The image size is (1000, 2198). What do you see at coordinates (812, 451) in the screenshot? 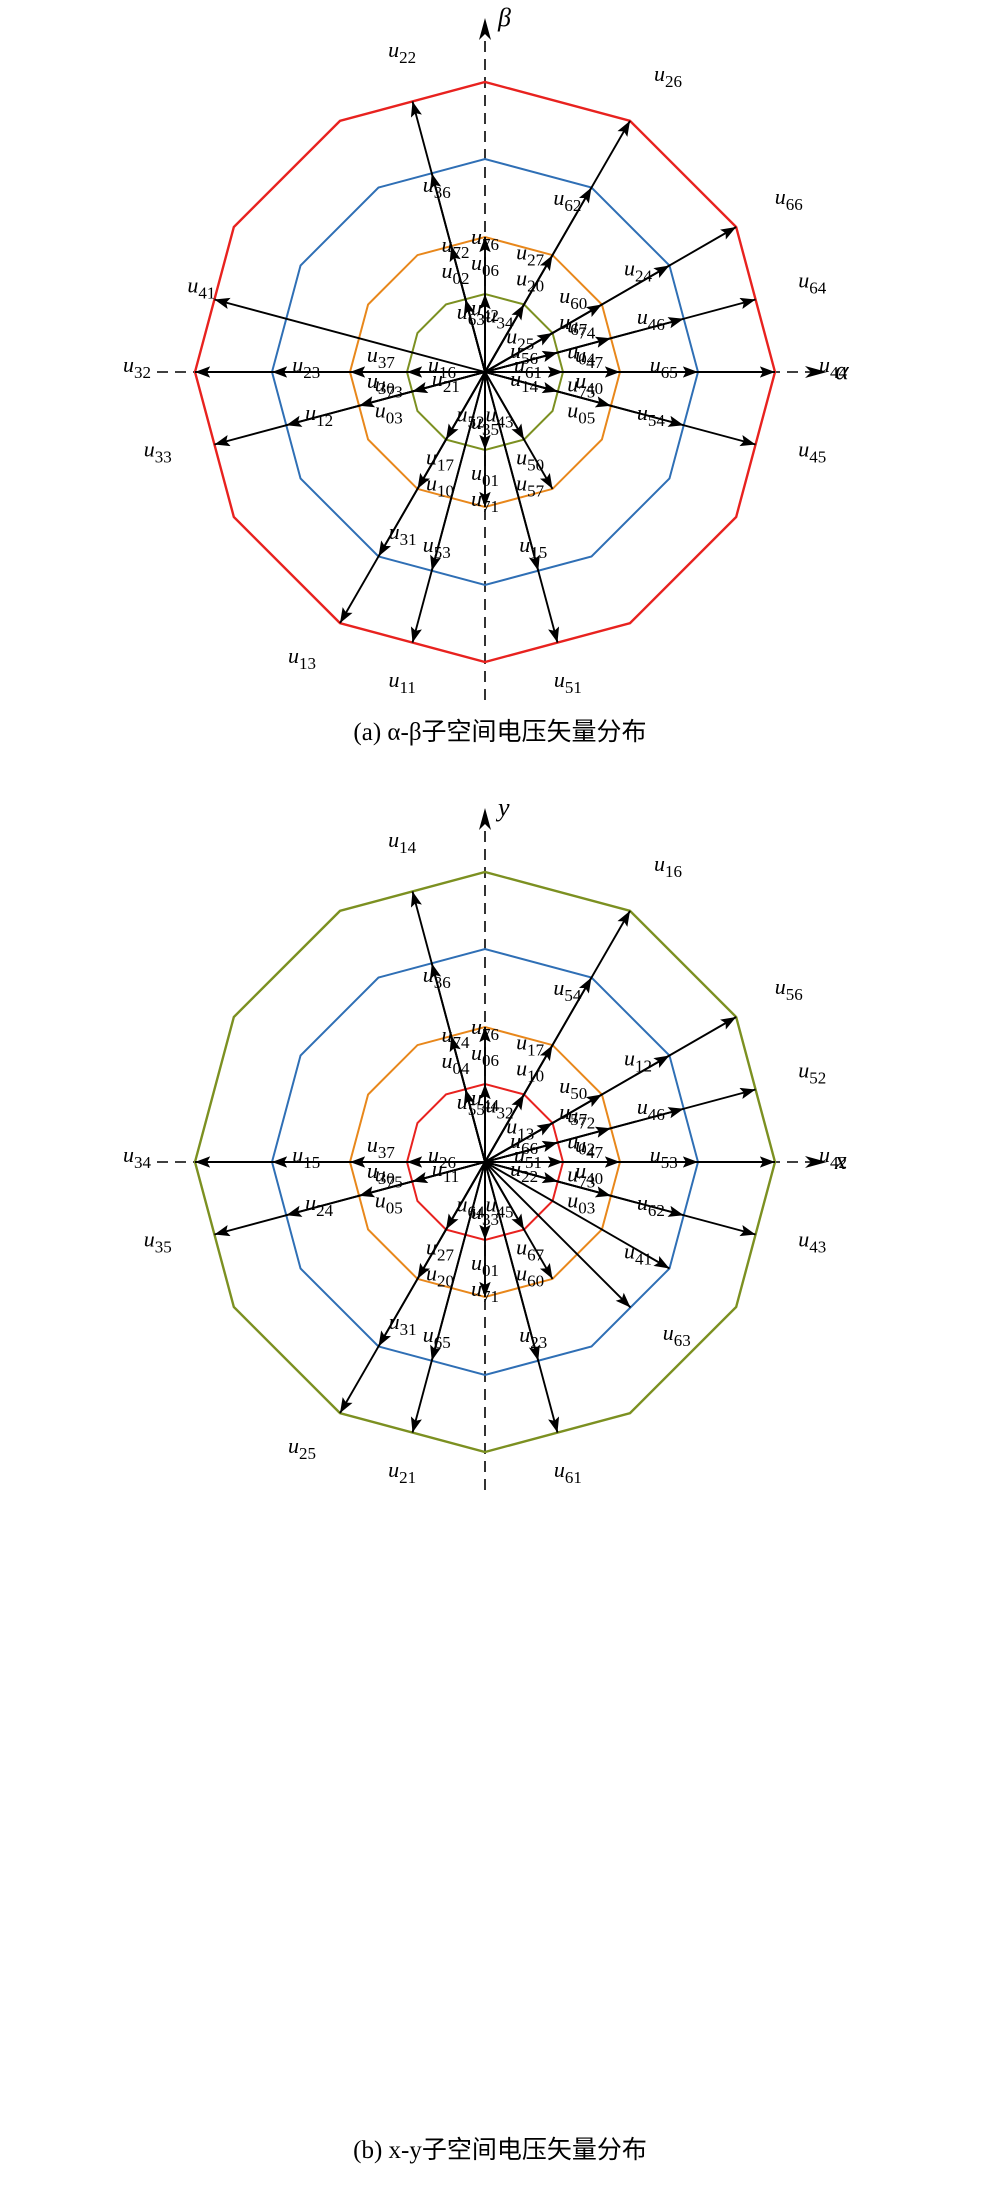
I see `vector-label: u45` at bounding box center [812, 451].